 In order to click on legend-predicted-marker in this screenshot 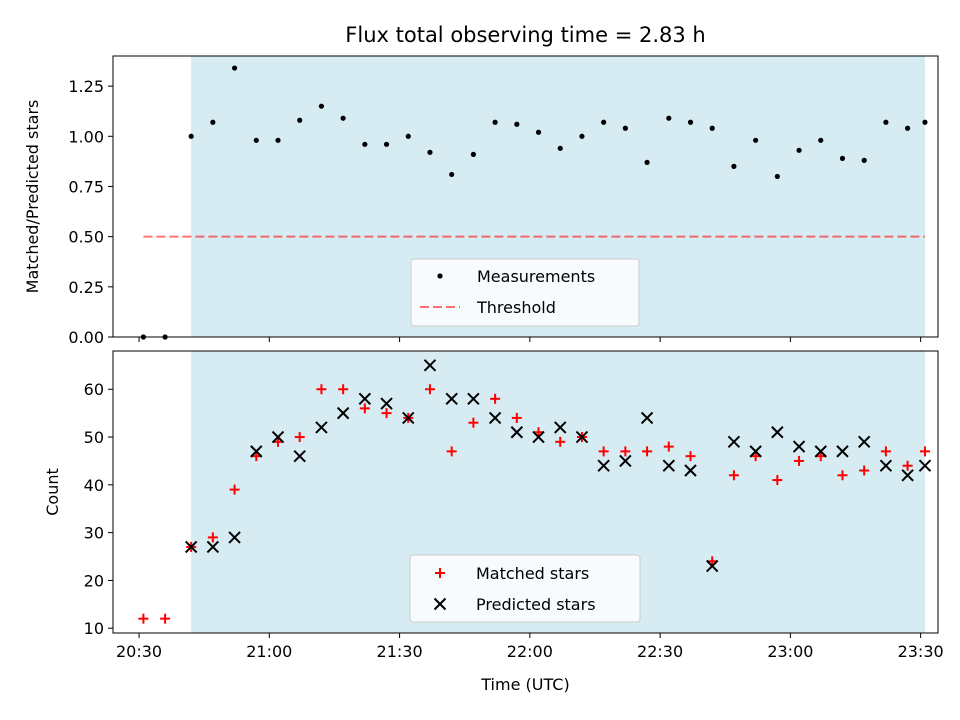, I will do `click(440, 604)`.